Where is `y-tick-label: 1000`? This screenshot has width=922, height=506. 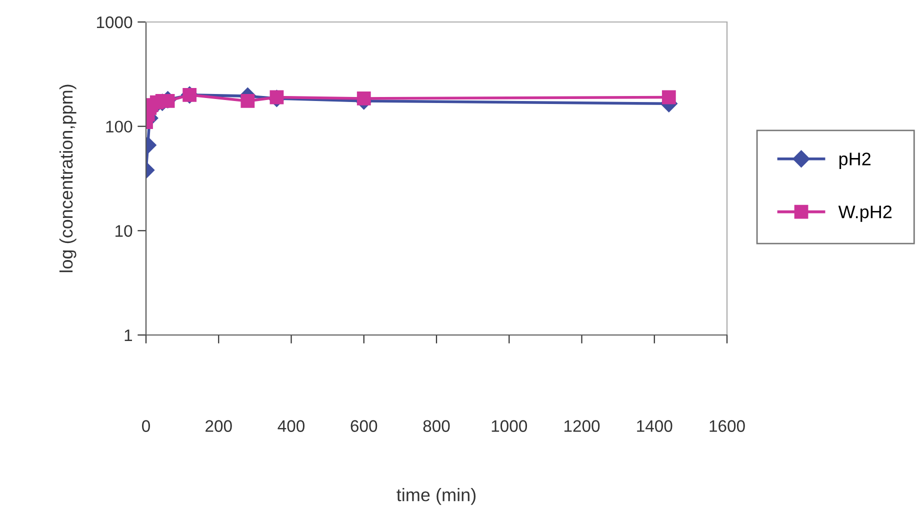 y-tick-label: 1000 is located at coordinates (114, 22).